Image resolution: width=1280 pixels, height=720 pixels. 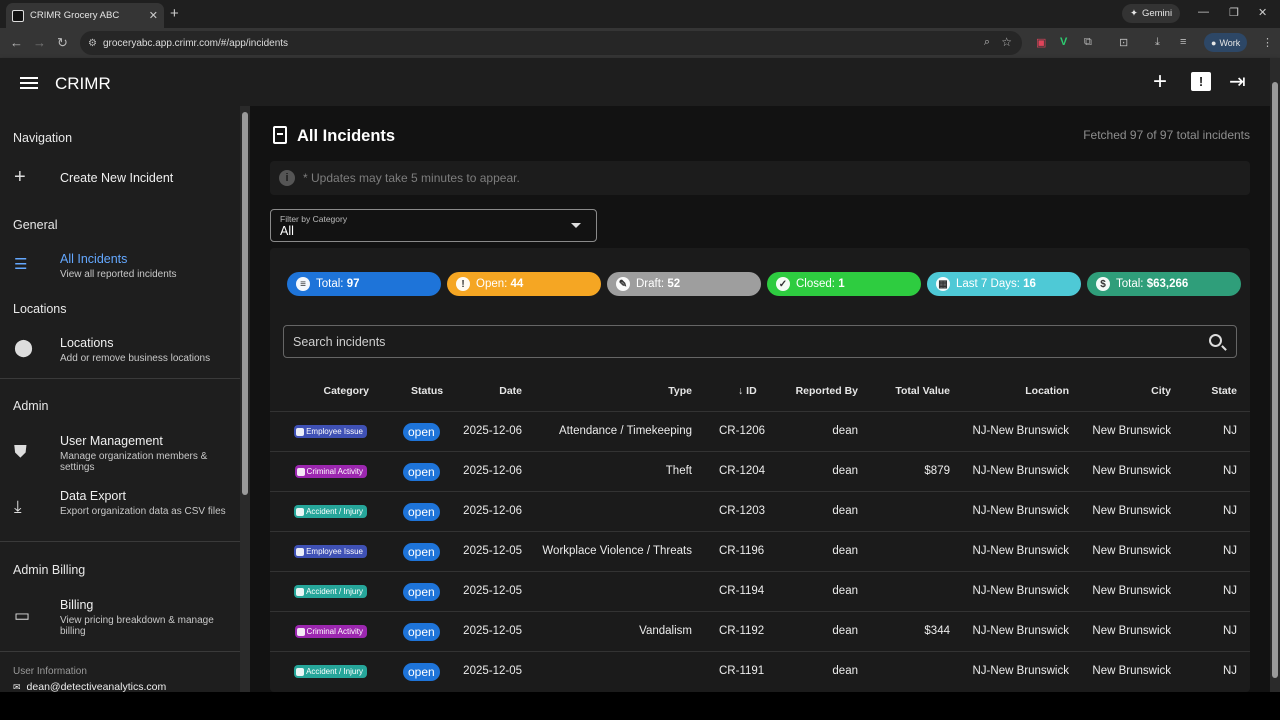 What do you see at coordinates (433, 225) in the screenshot?
I see `category-filter-select: Filter by Category All` at bounding box center [433, 225].